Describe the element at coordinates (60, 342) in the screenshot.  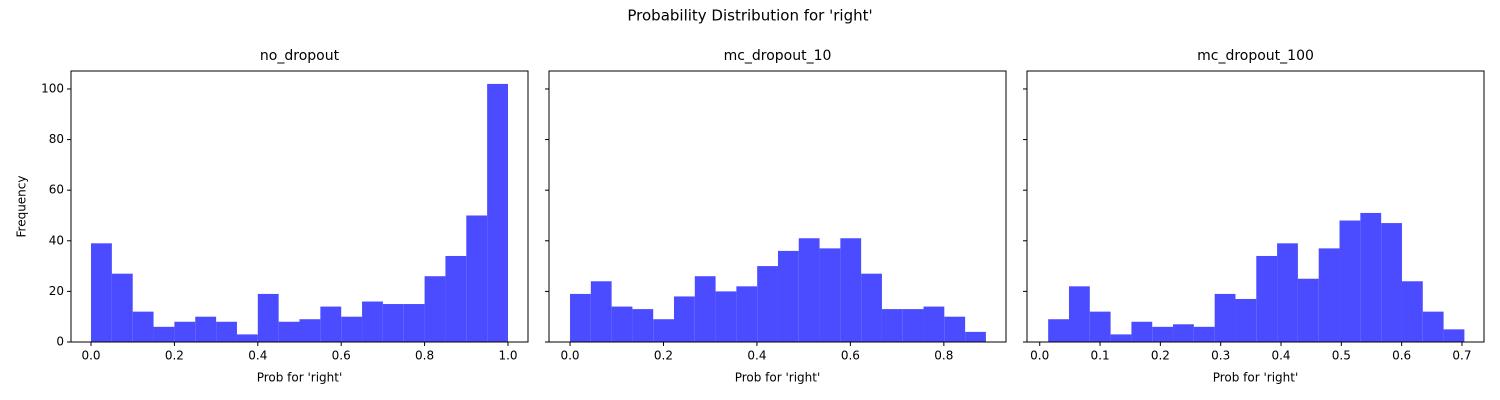
I see `y-tick-label: 0` at that location.